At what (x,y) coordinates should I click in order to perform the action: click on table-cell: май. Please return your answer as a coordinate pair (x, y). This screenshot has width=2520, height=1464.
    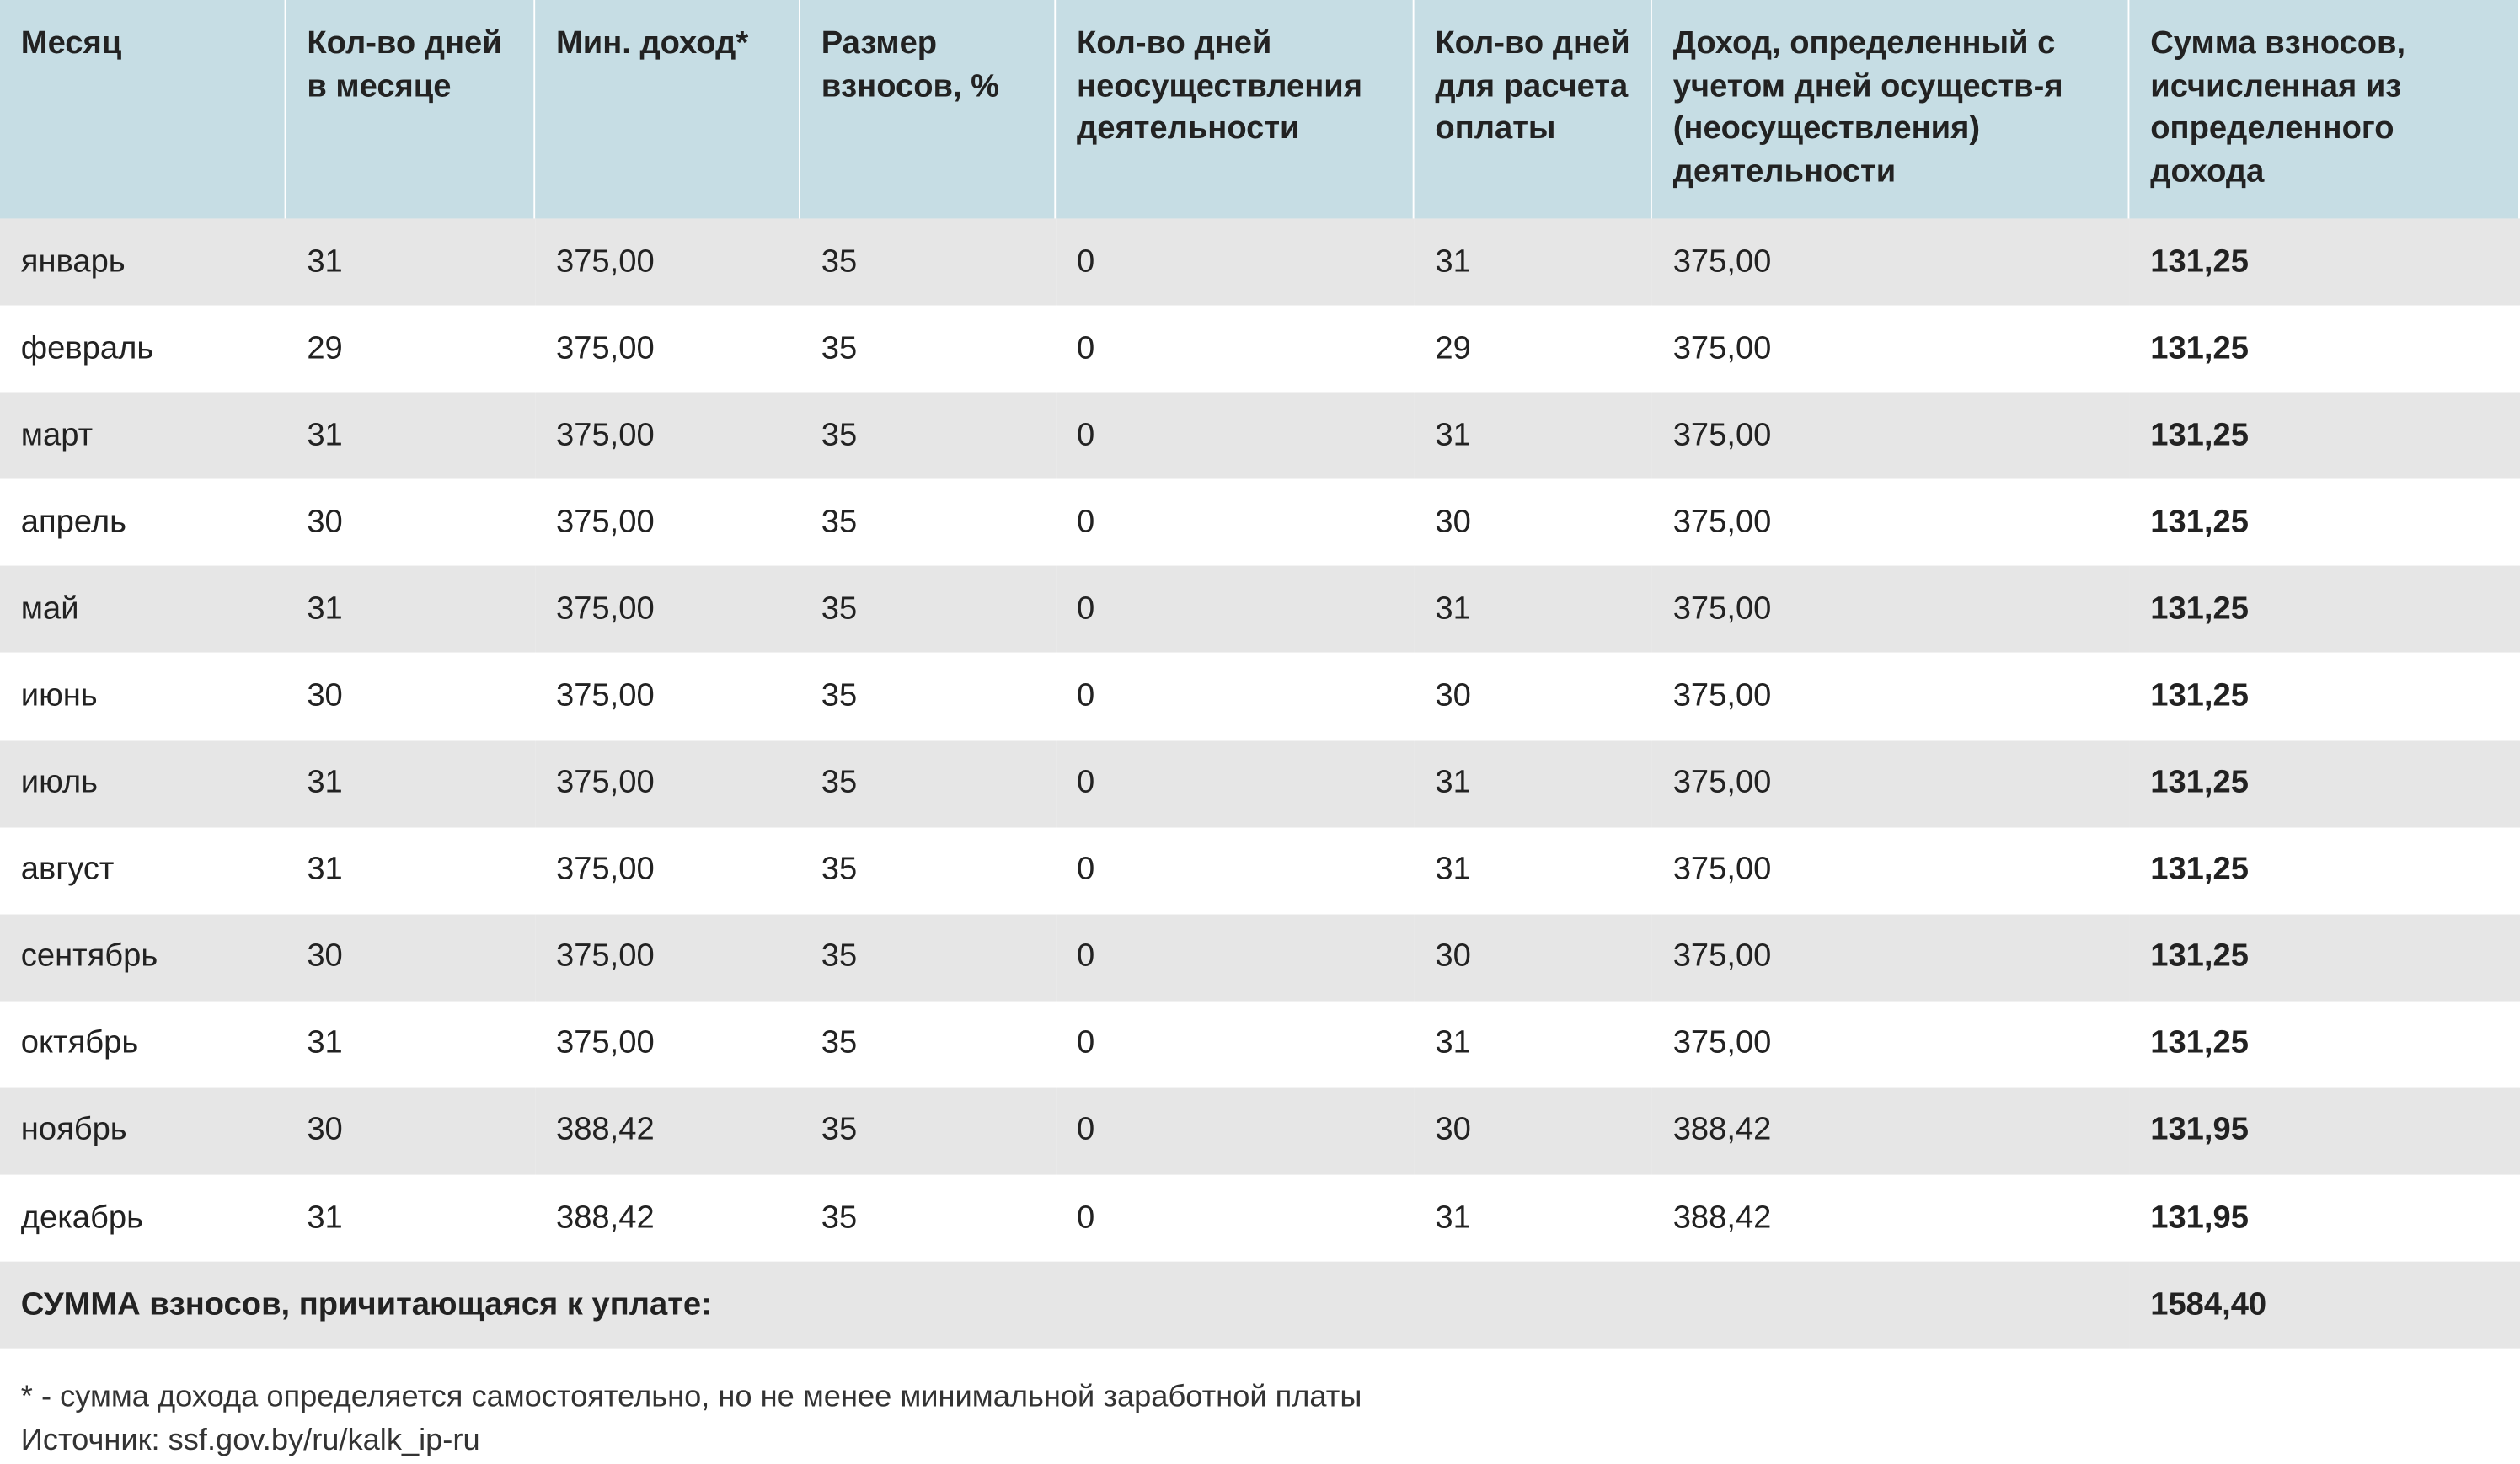
    Looking at the image, I should click on (143, 610).